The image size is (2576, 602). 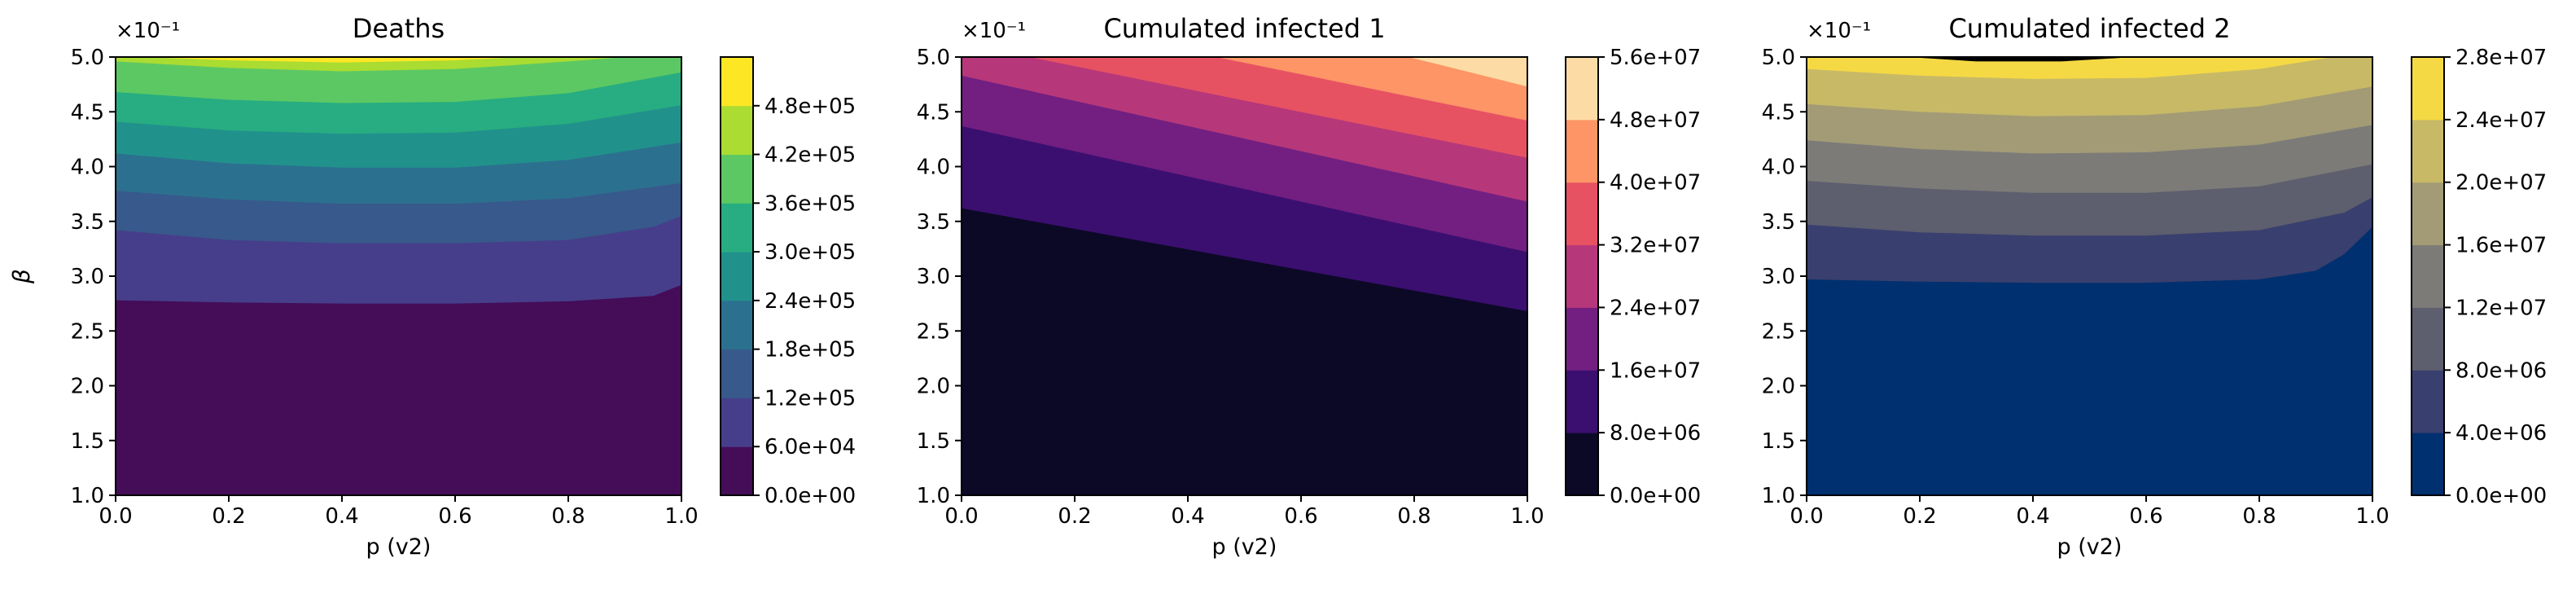 What do you see at coordinates (2501, 433) in the screenshot?
I see `colorbar-tick-label: 4.0e+06` at bounding box center [2501, 433].